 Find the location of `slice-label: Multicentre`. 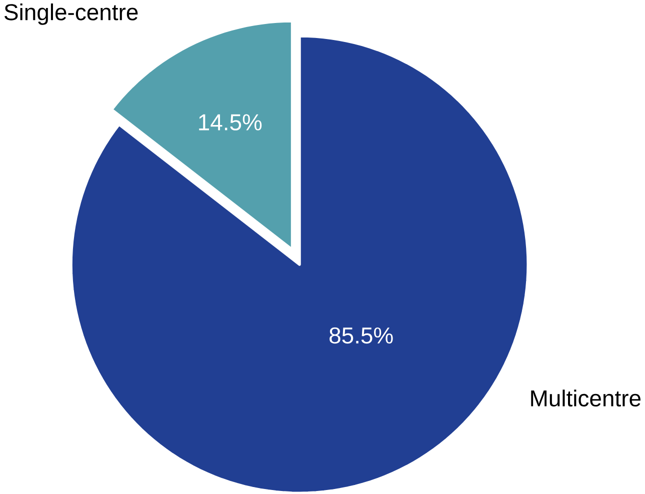

slice-label: Multicentre is located at coordinates (585, 397).